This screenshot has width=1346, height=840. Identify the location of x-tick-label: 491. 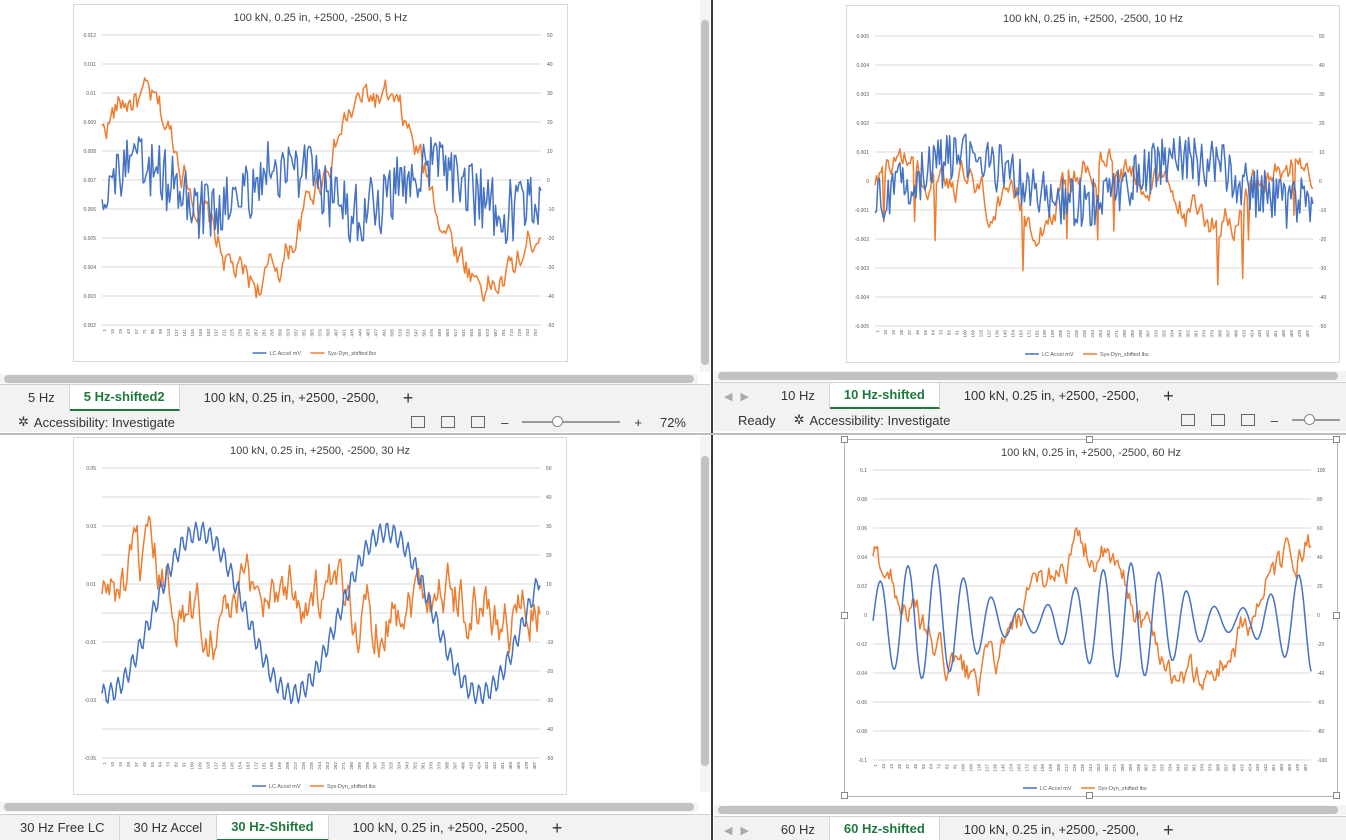
(383, 333).